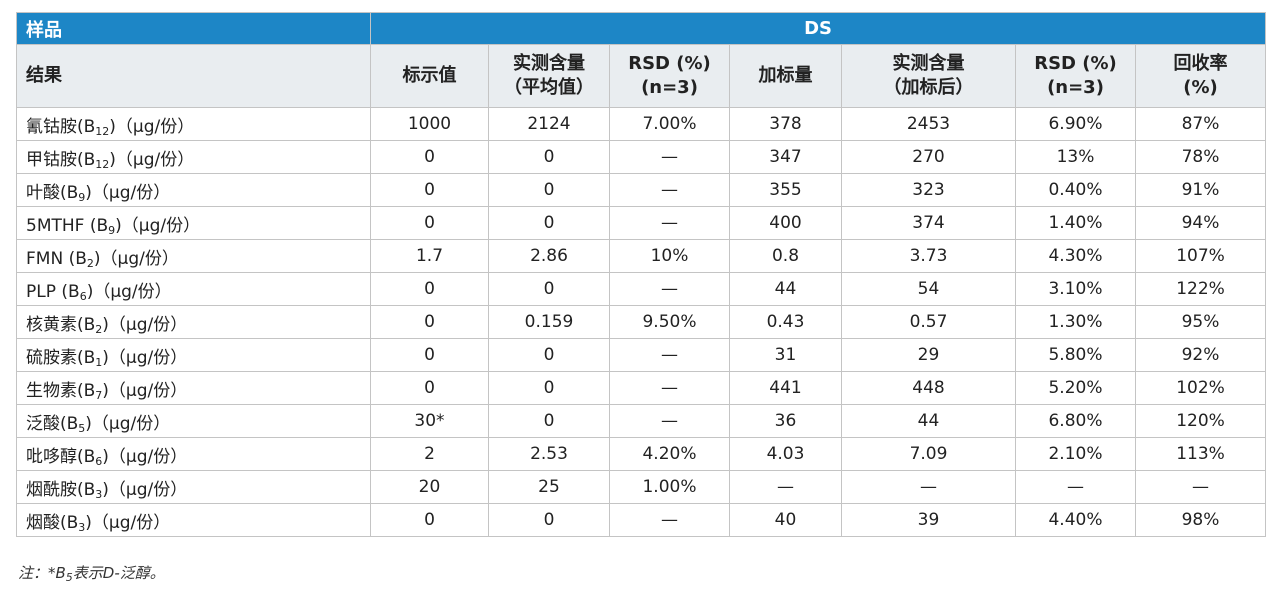 The image size is (1280, 604). I want to click on row-label: 烟酰胺(B3)（μg/份）, so click(193, 487).